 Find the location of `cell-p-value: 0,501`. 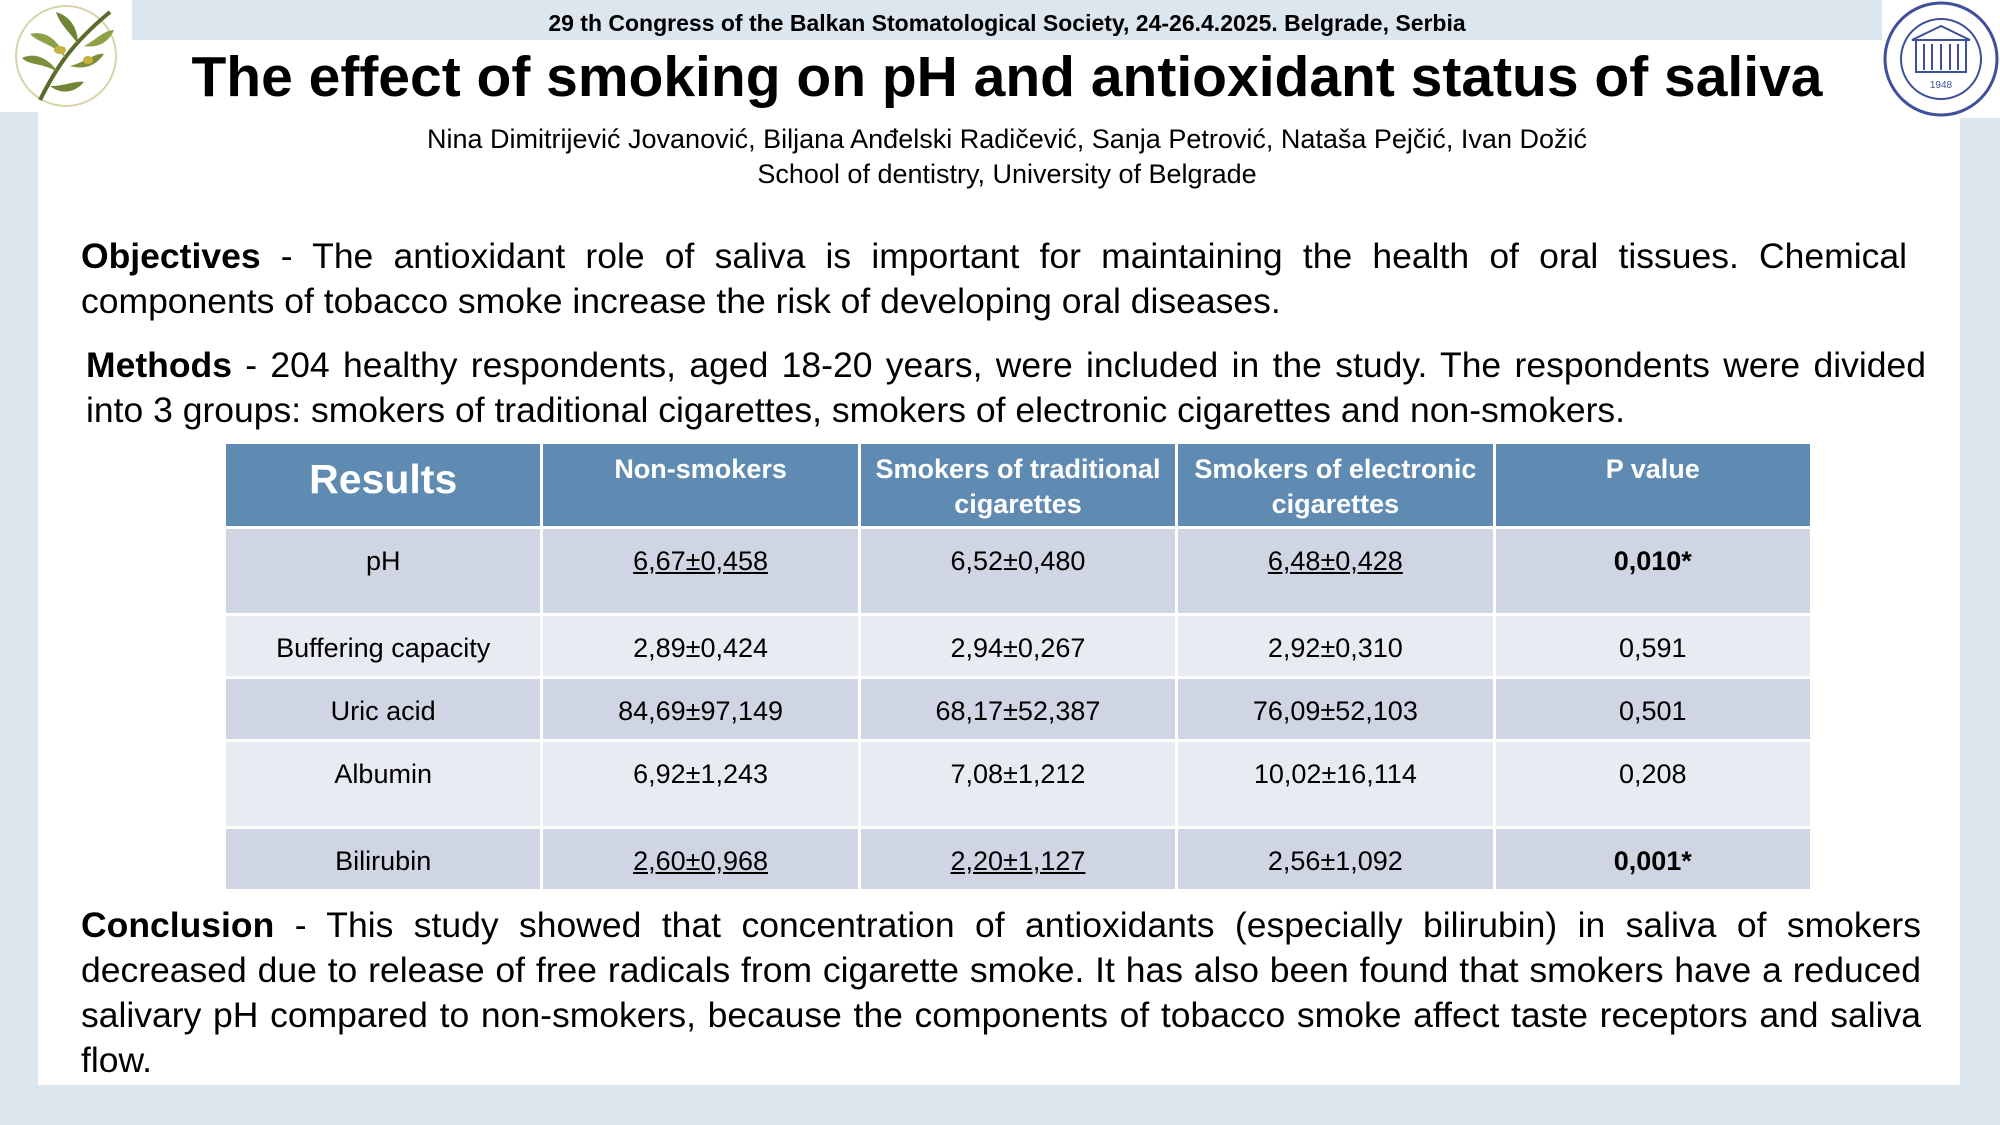

cell-p-value: 0,501 is located at coordinates (1653, 709).